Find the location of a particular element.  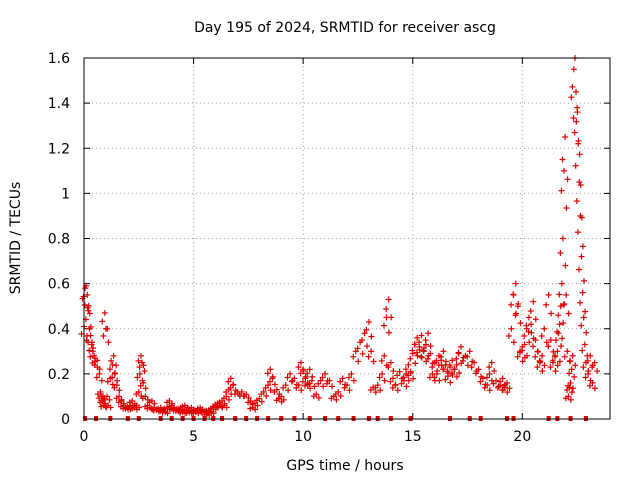

y-tick-label: 1.2 is located at coordinates (59, 149).